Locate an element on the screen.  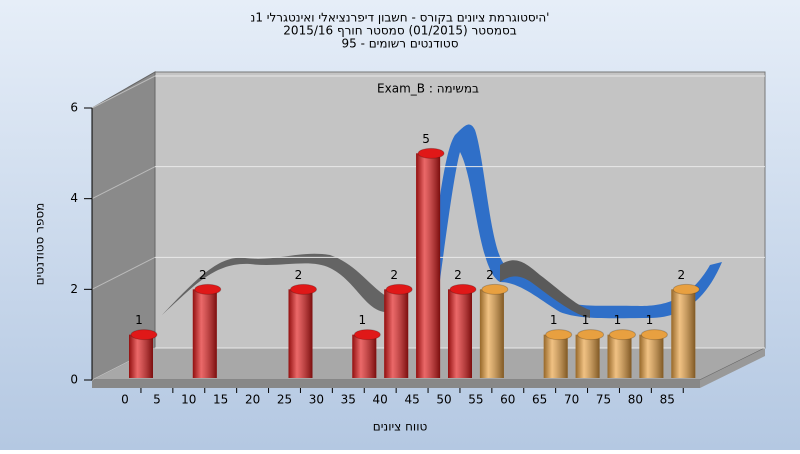
x-tick-label: 40 is located at coordinates (380, 400).